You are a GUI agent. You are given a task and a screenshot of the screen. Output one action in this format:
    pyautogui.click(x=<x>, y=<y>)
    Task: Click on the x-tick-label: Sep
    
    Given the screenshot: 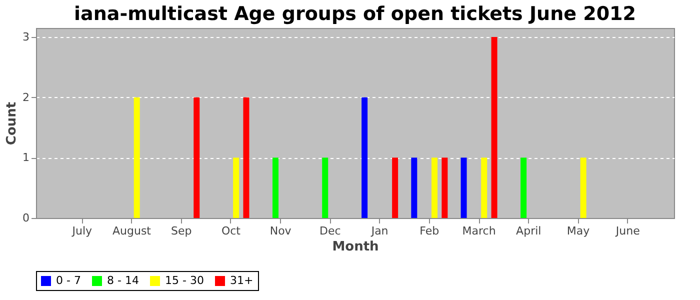 What is the action you would take?
    pyautogui.click(x=181, y=231)
    